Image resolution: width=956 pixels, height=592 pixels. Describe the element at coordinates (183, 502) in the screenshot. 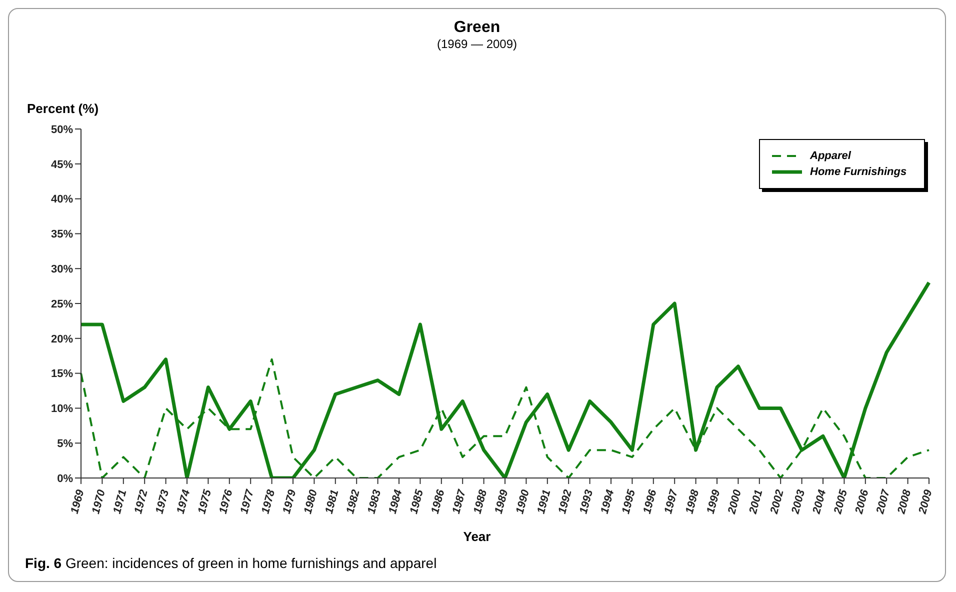

I see `x-tick-label: 1974` at that location.